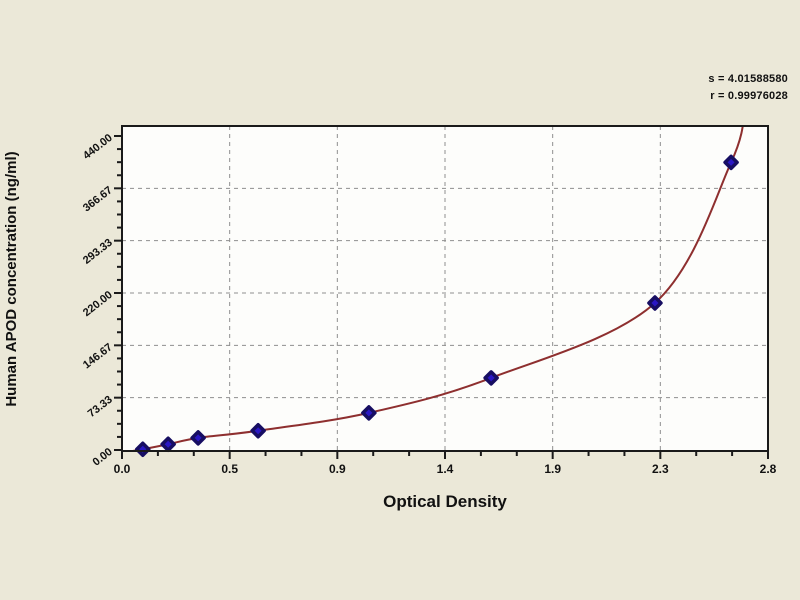 The height and width of the screenshot is (600, 800). I want to click on x-tick-label: 0.5, so click(229, 469).